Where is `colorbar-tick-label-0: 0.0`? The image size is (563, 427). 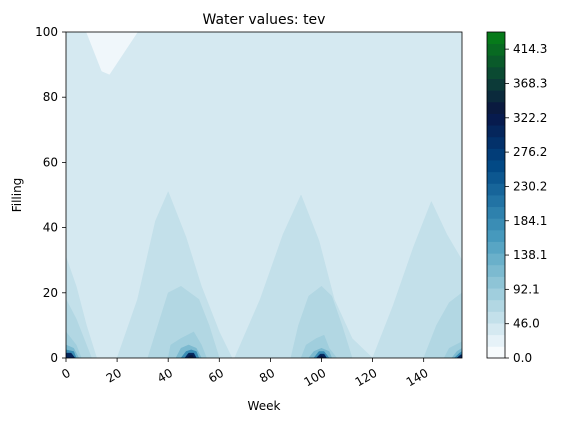 colorbar-tick-label-0: 0.0 is located at coordinates (522, 358).